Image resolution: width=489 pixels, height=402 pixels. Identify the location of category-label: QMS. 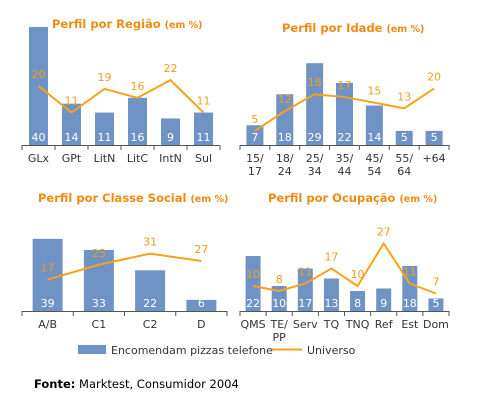
(252, 324).